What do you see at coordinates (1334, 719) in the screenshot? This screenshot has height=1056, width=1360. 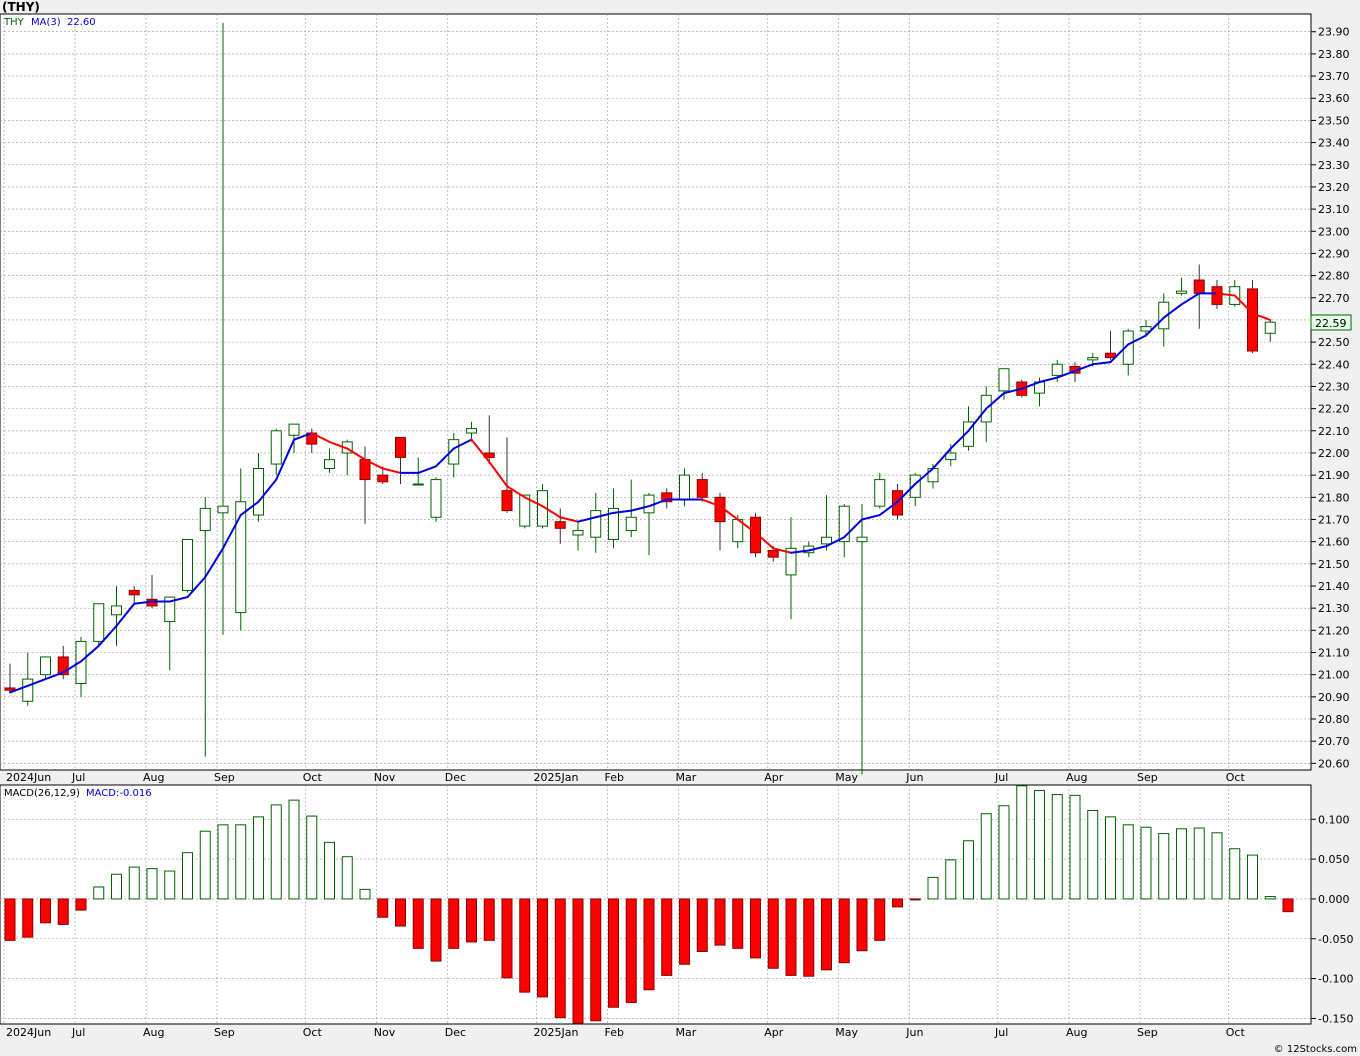 I see `price-tick-label: 20.80` at bounding box center [1334, 719].